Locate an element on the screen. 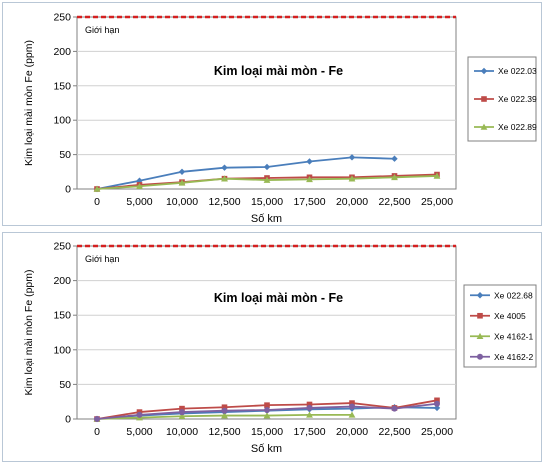 The height and width of the screenshot is (465, 545). chart-1-legend-label: Xe 022.03 is located at coordinates (517, 71).